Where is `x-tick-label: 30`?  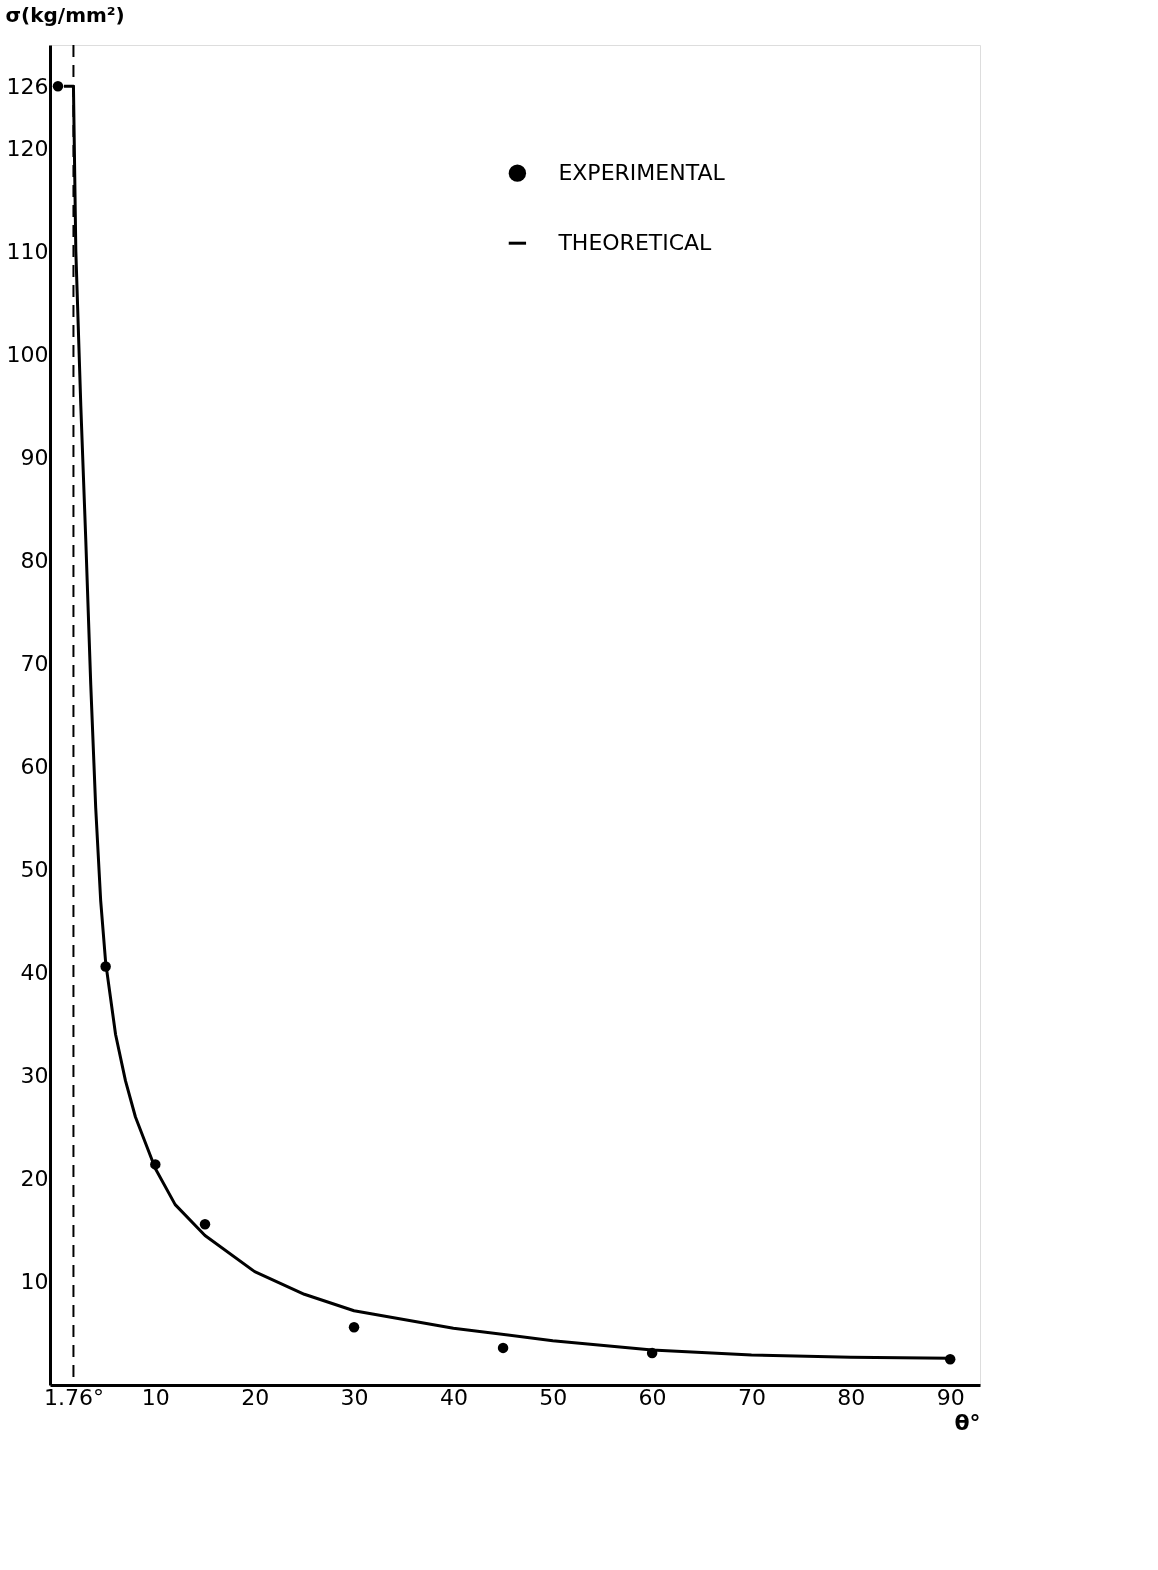
x-tick-label: 30 is located at coordinates (354, 1397).